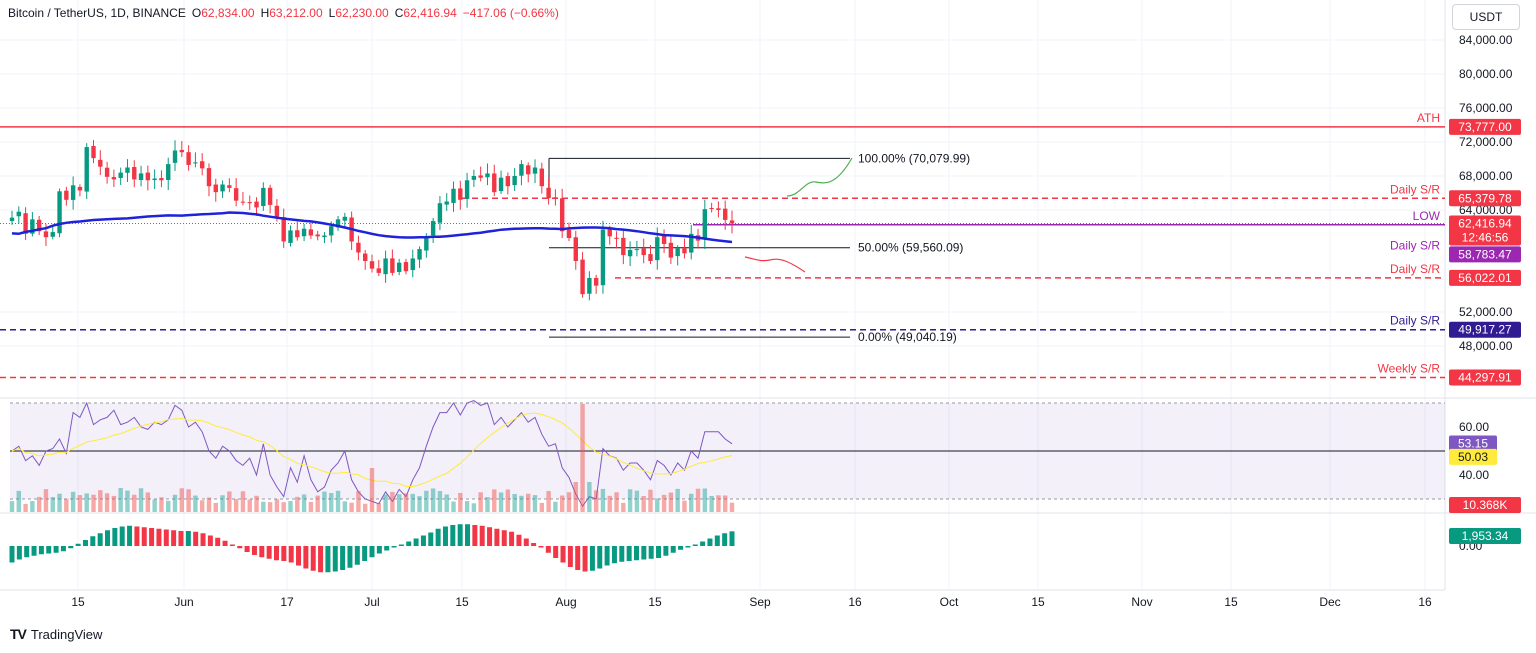 The image size is (1536, 653). I want to click on level-name: Weekly S/R, so click(1409, 368).